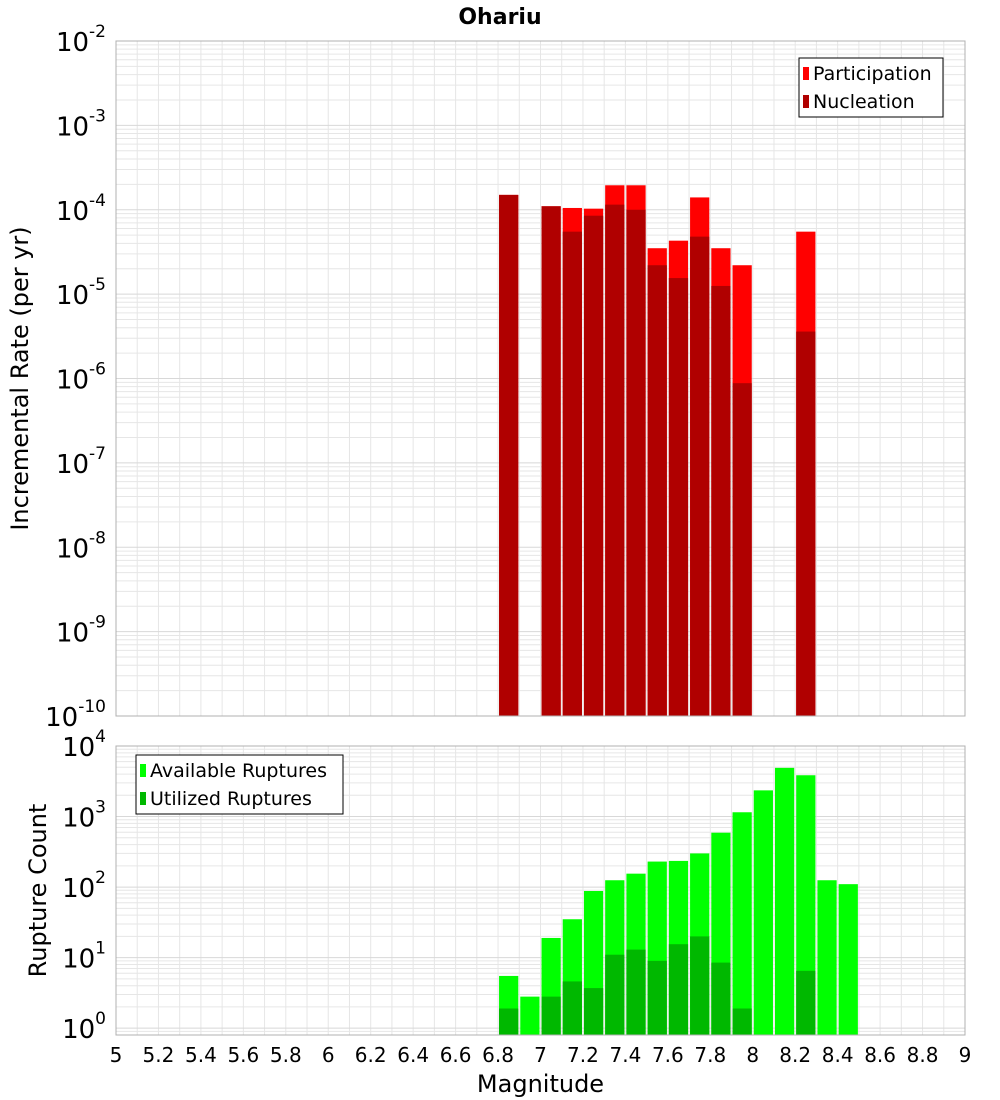 This screenshot has width=1000, height=1100. What do you see at coordinates (795, 1055) in the screenshot?
I see `x-tick-label: 8.2` at bounding box center [795, 1055].